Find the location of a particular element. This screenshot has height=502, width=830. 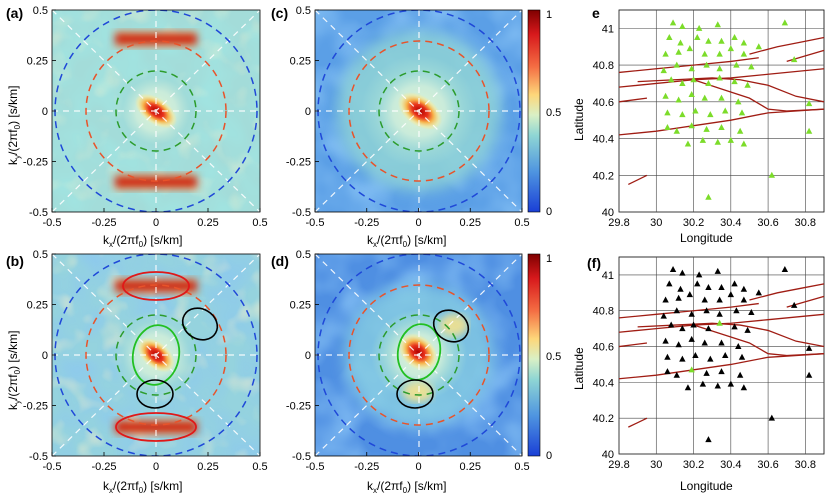

xtick-b: 0.25 is located at coordinates (207, 467).